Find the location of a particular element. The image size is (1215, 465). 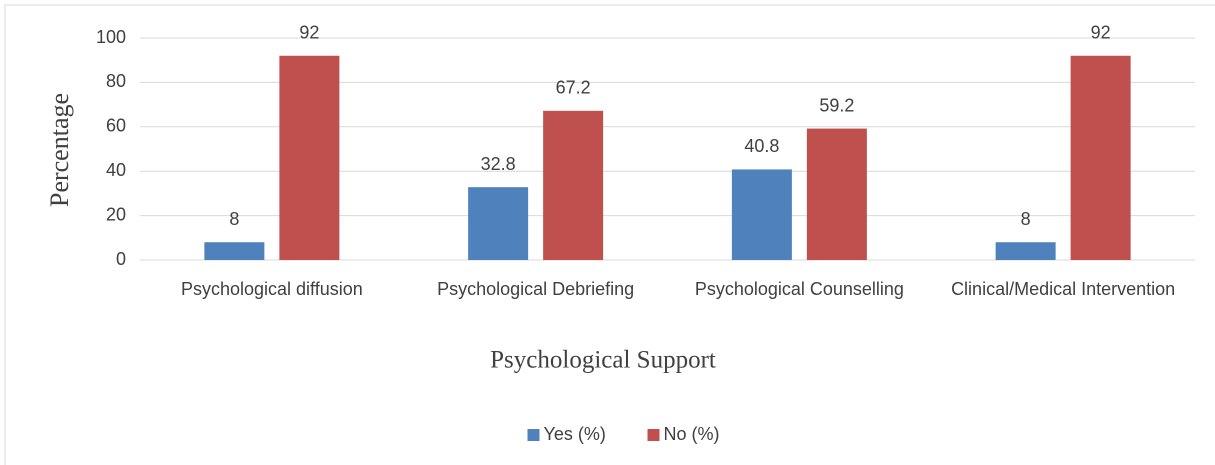

x-axis-title: Psychological Support is located at coordinates (603, 360).